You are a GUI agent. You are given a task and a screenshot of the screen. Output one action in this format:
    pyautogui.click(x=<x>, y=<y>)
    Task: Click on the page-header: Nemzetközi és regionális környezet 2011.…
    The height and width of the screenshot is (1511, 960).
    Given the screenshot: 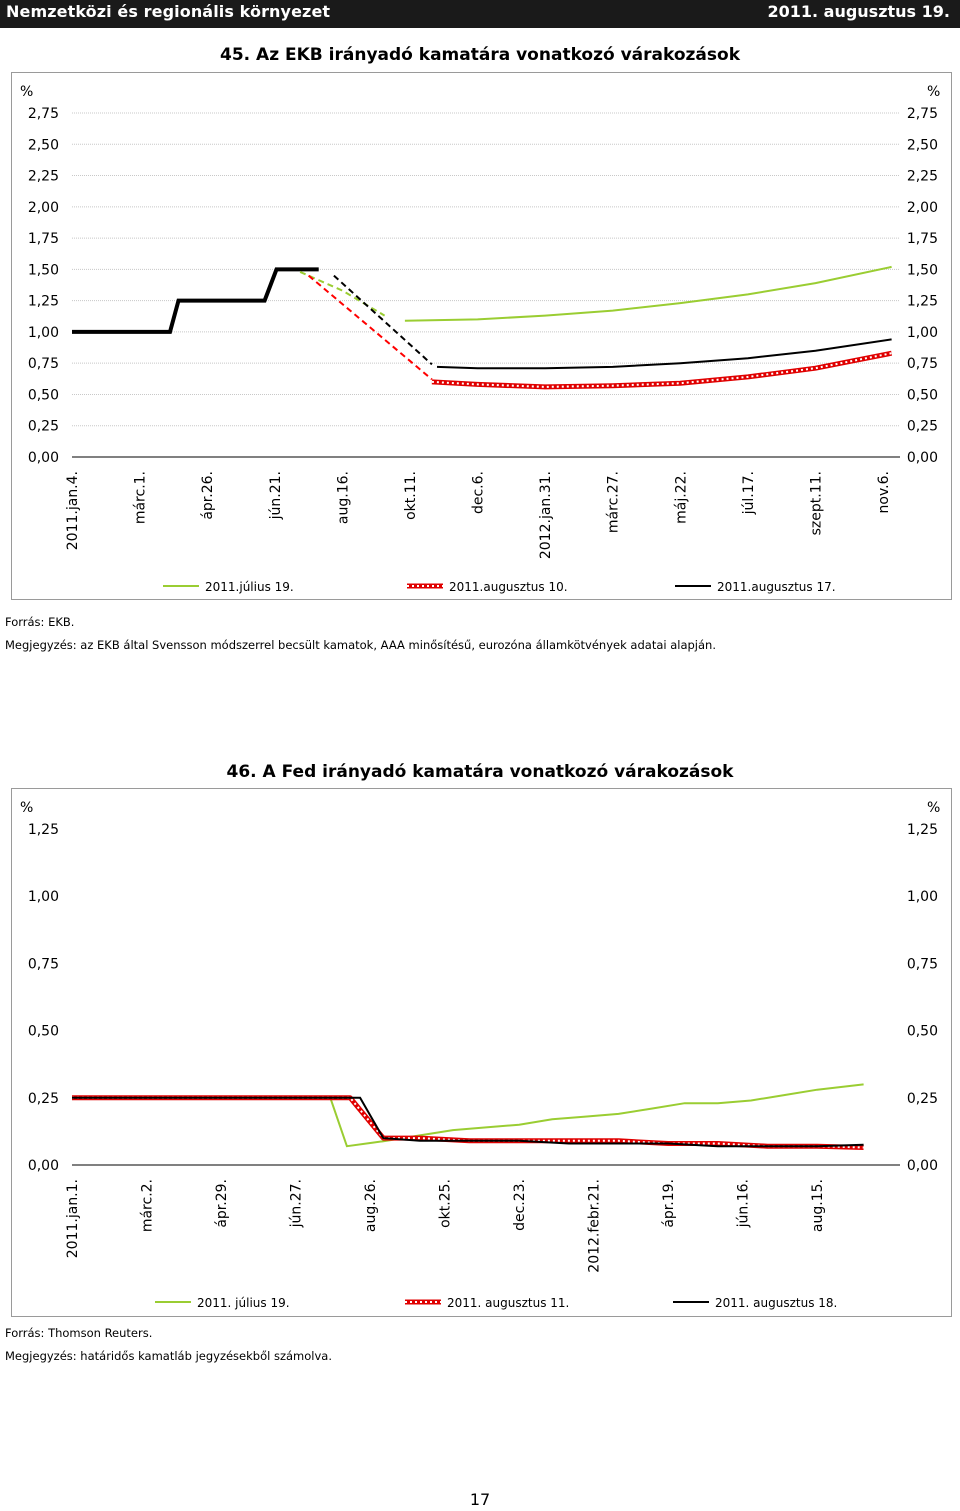 What is the action you would take?
    pyautogui.click(x=480, y=14)
    